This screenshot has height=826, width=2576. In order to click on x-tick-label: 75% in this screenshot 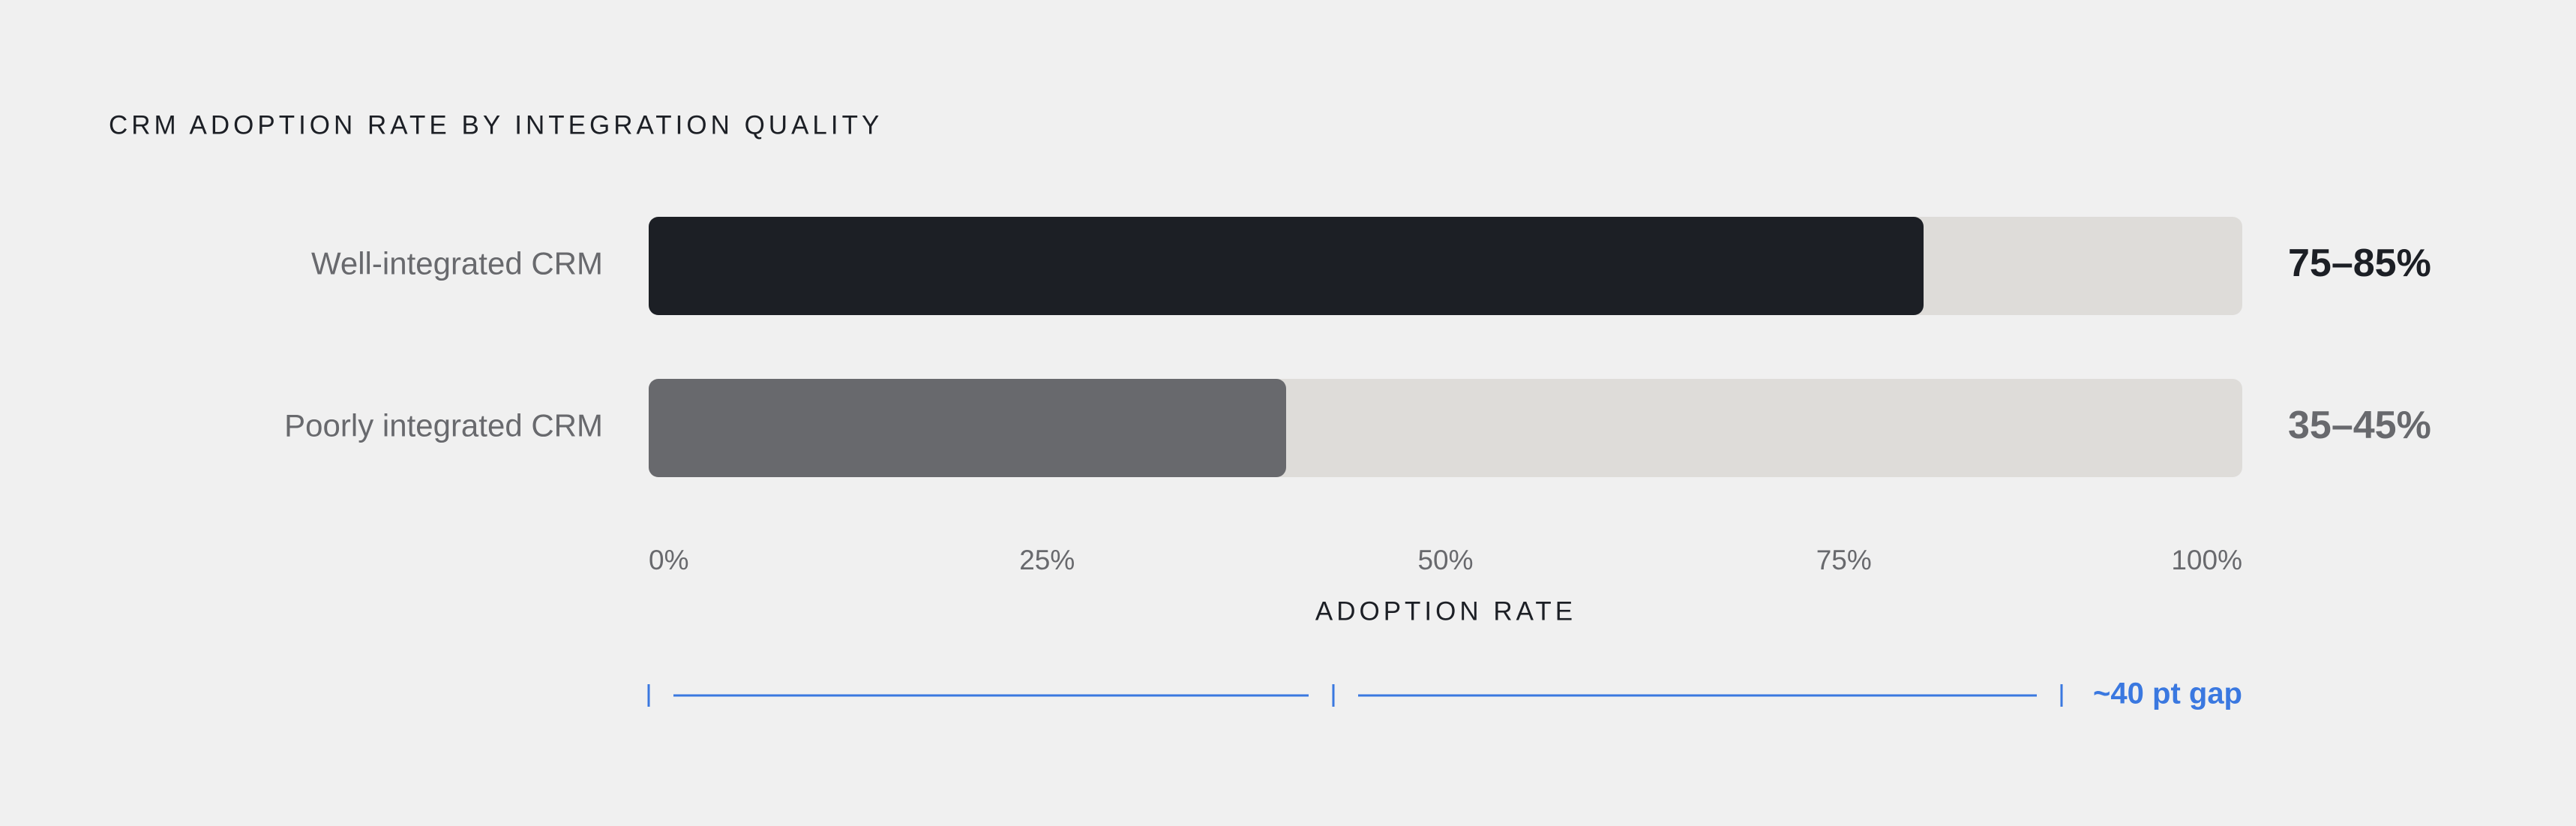, I will do `click(1844, 560)`.